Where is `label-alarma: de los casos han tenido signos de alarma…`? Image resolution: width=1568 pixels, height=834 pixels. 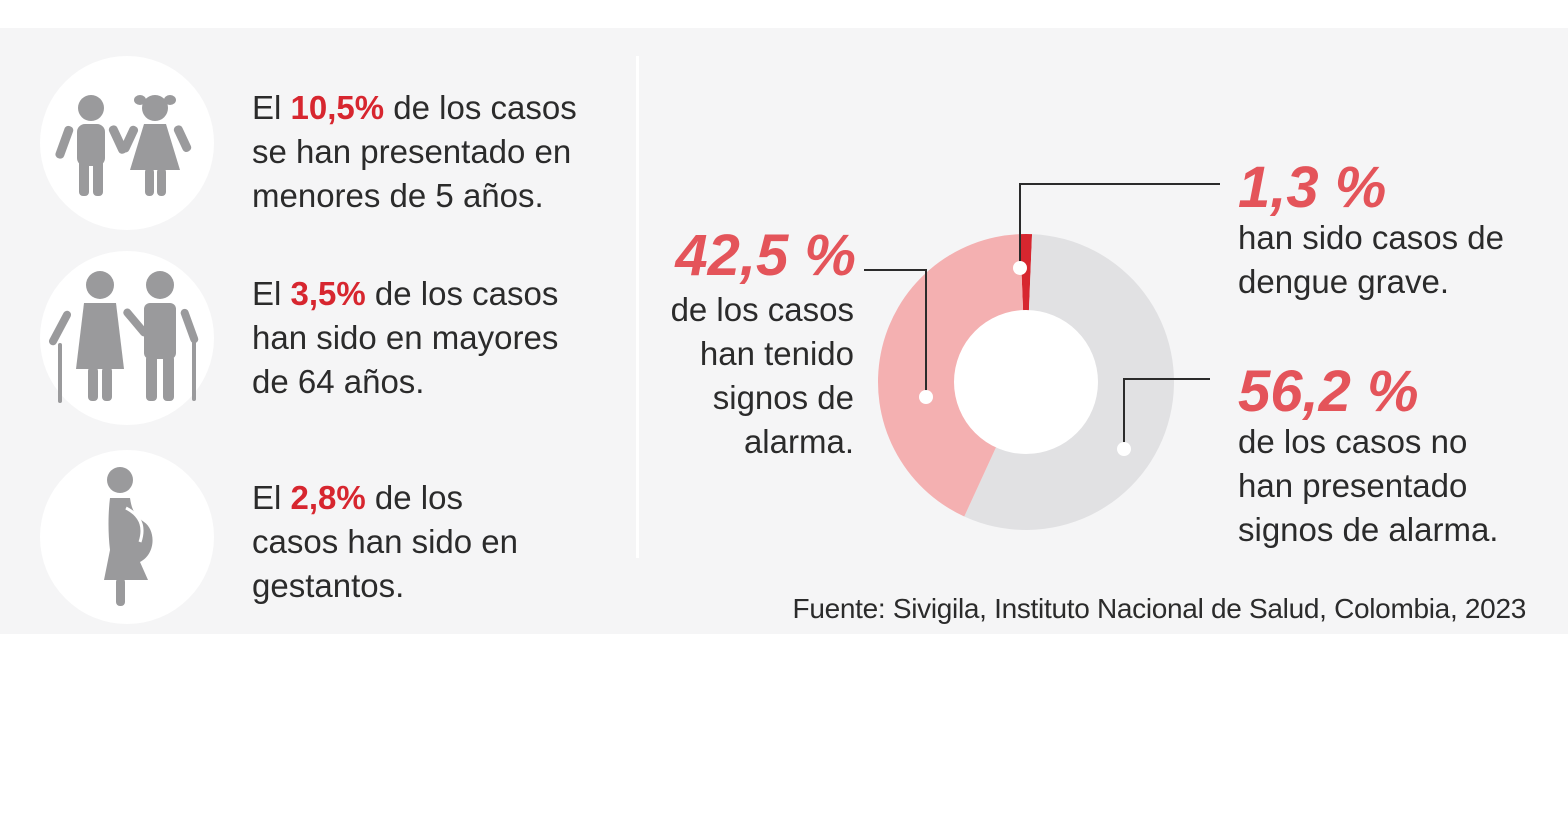 label-alarma: de los casos han tenido signos de alarma… is located at coordinates (762, 375).